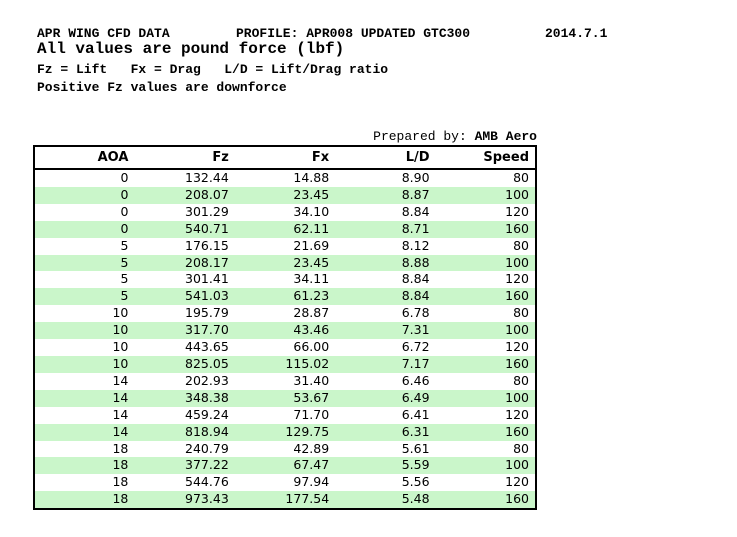 The height and width of the screenshot is (537, 737). I want to click on cell-fx: 115.02, so click(307, 363).